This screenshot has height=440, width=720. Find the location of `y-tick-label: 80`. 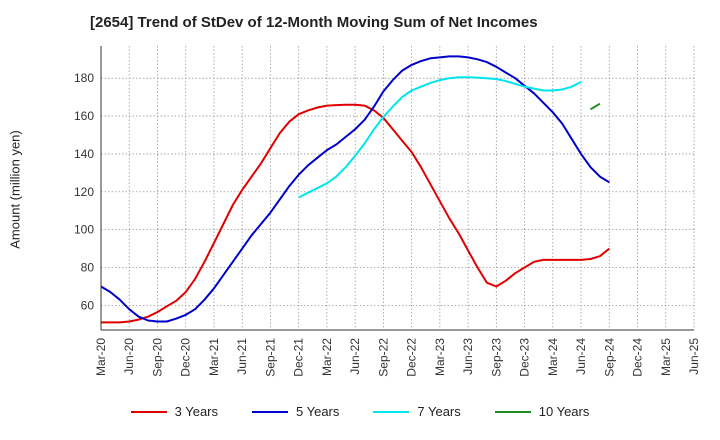

y-tick-label: 80 is located at coordinates (88, 268).